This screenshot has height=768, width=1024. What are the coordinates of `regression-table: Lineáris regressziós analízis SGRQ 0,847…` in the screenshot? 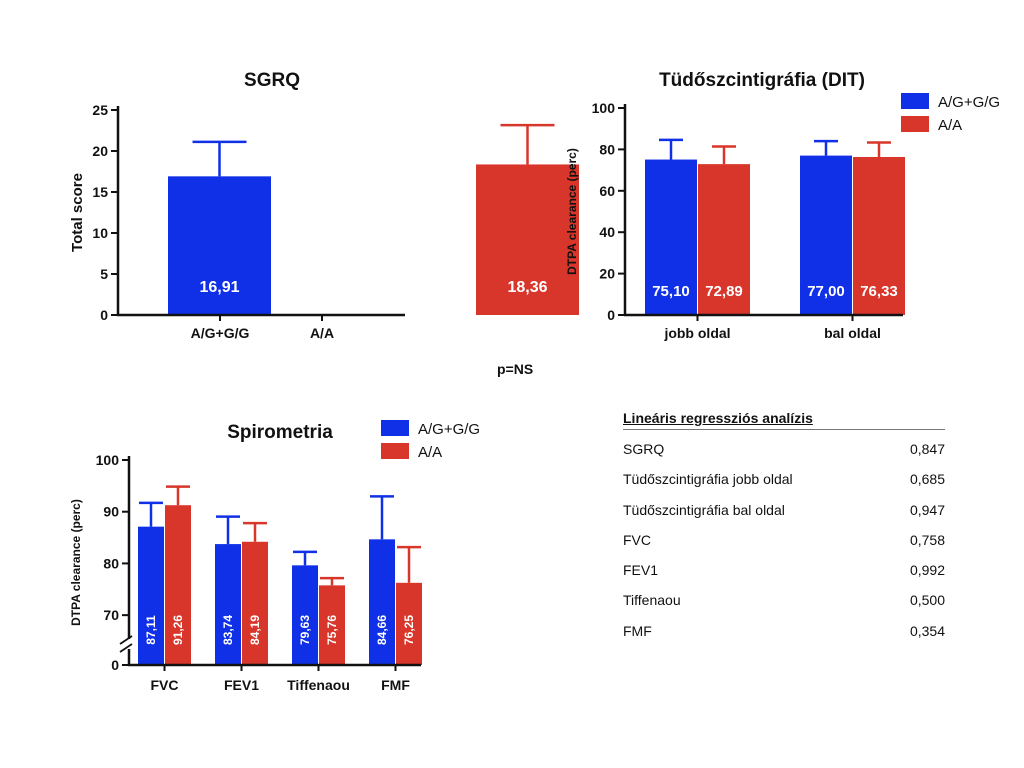 It's located at (784, 528).